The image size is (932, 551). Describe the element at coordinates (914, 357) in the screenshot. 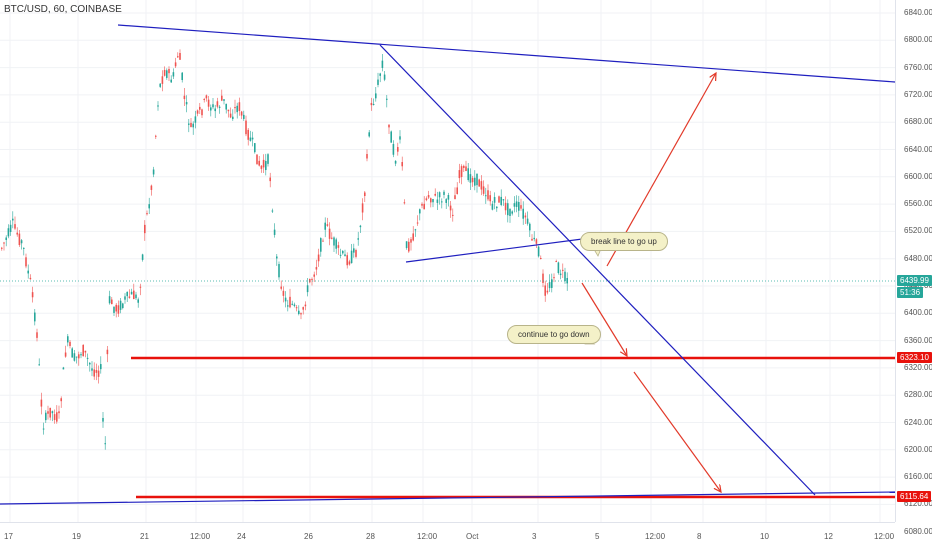

I see `level-1-badge: 6323.10` at that location.